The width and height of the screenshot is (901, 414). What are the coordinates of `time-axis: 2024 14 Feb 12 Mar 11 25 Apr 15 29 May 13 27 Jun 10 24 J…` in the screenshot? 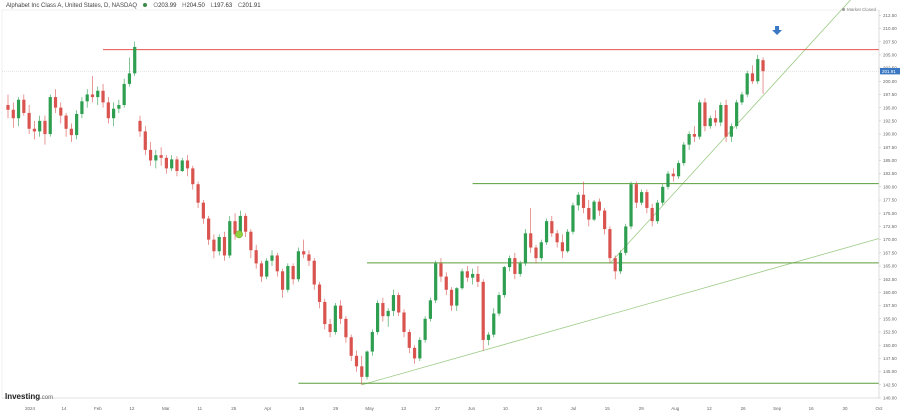 It's located at (442, 404).